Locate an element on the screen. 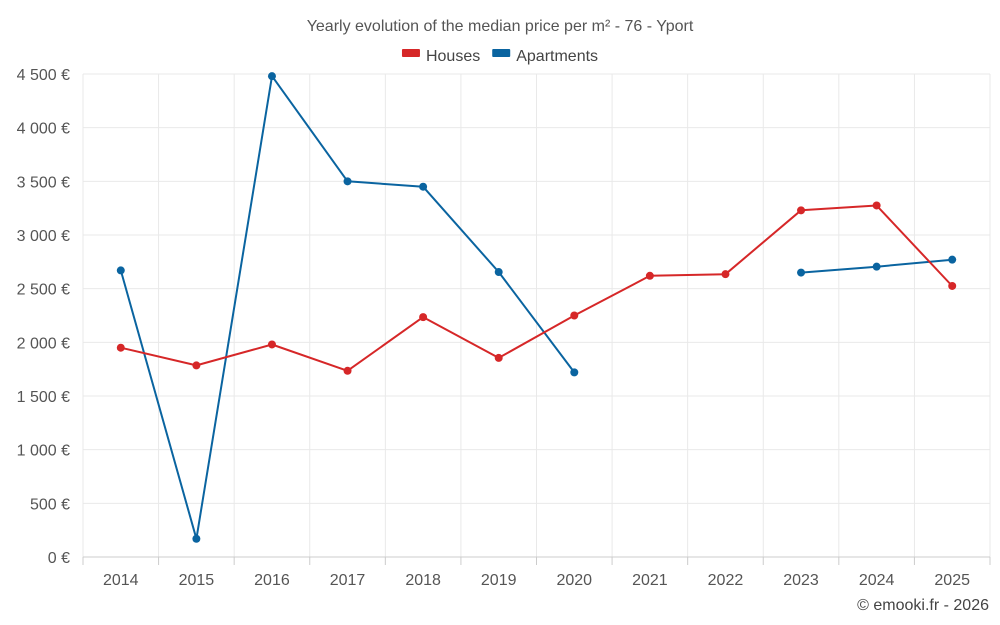  y-tick-label: 1 500 € is located at coordinates (43, 397).